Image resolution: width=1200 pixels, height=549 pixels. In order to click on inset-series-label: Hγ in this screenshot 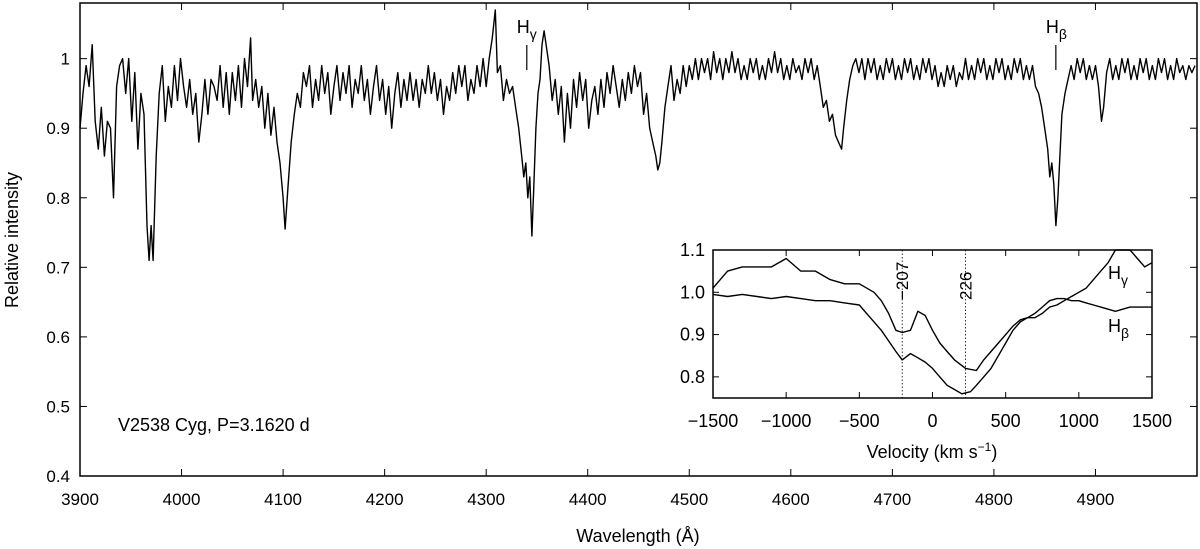, I will do `click(1118, 275)`.